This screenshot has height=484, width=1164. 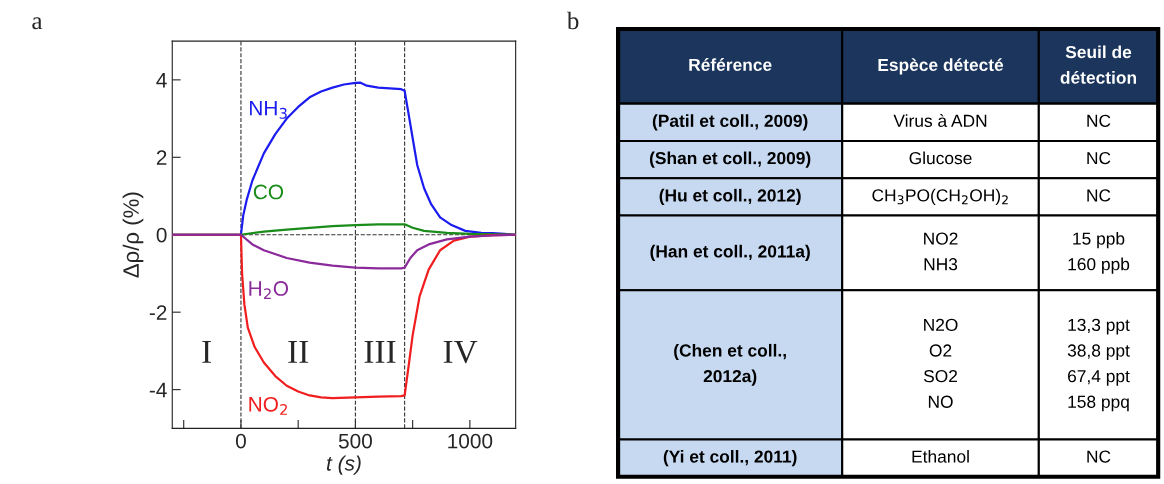 I want to click on y-tick-label: -2, so click(x=158, y=312).